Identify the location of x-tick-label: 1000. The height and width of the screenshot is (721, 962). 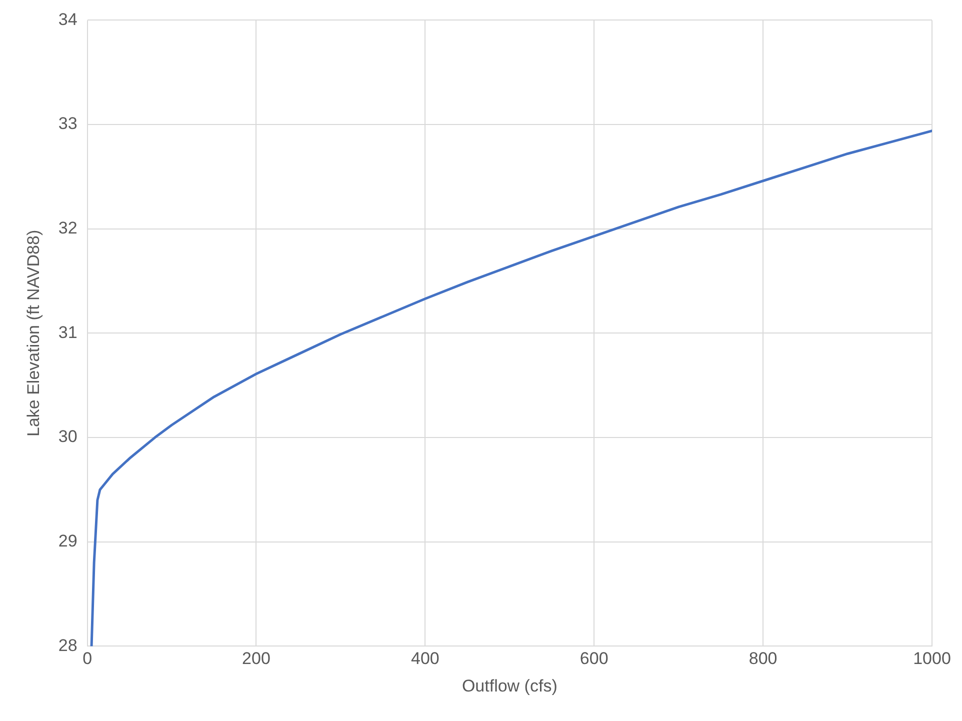
(932, 658).